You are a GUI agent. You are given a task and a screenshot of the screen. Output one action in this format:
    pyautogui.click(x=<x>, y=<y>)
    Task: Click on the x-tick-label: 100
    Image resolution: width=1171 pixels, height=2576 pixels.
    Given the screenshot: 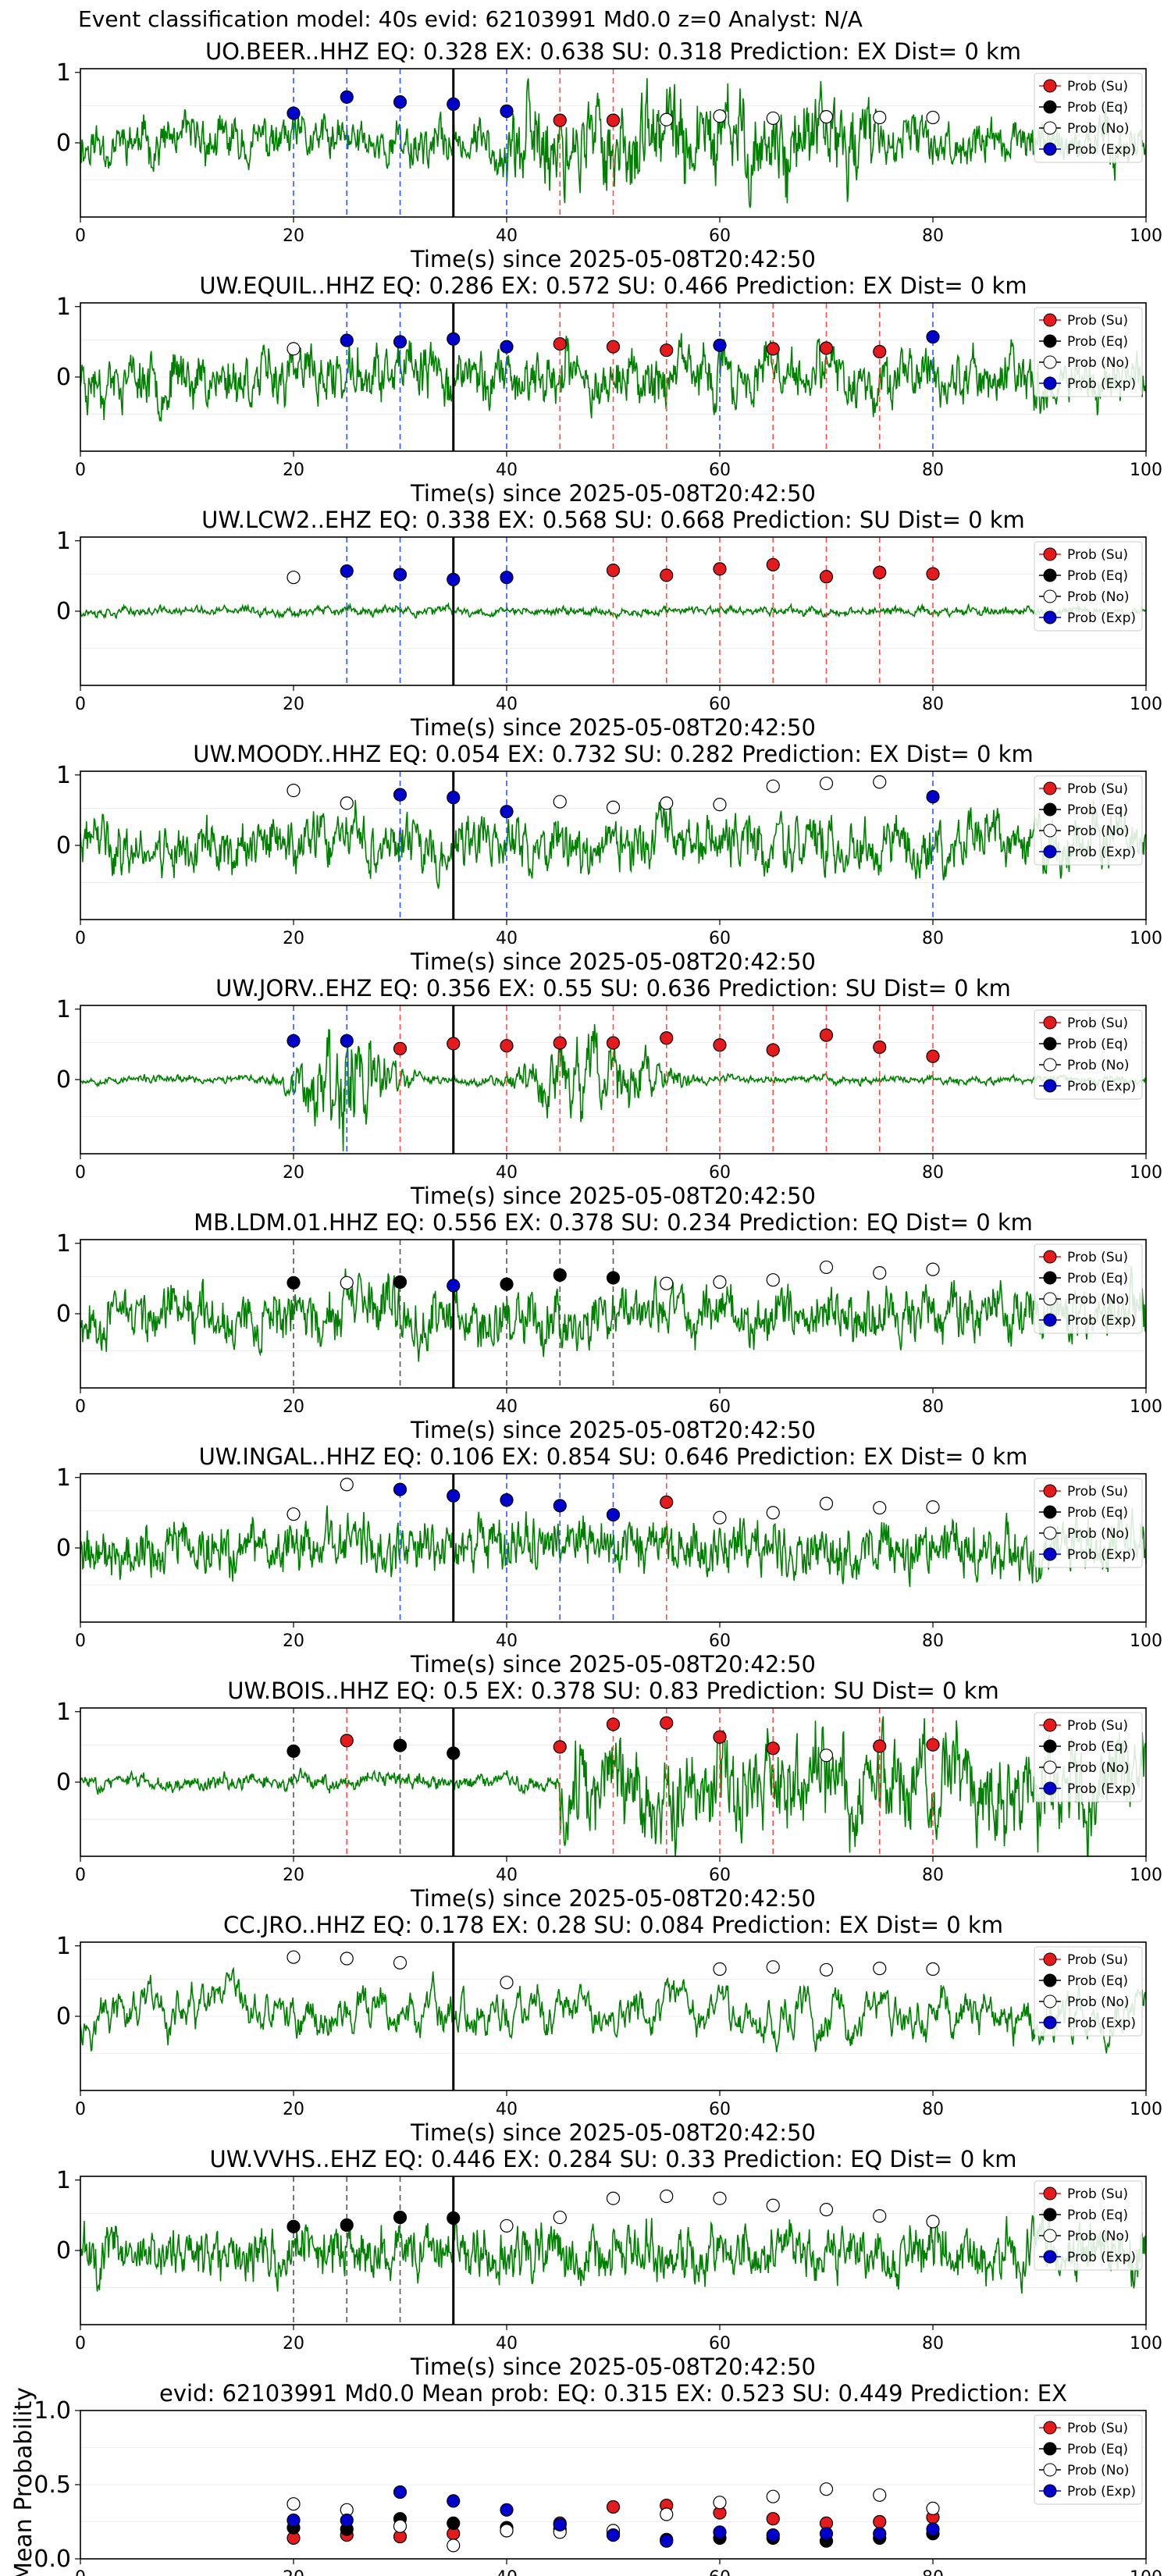 What is the action you would take?
    pyautogui.click(x=1146, y=236)
    